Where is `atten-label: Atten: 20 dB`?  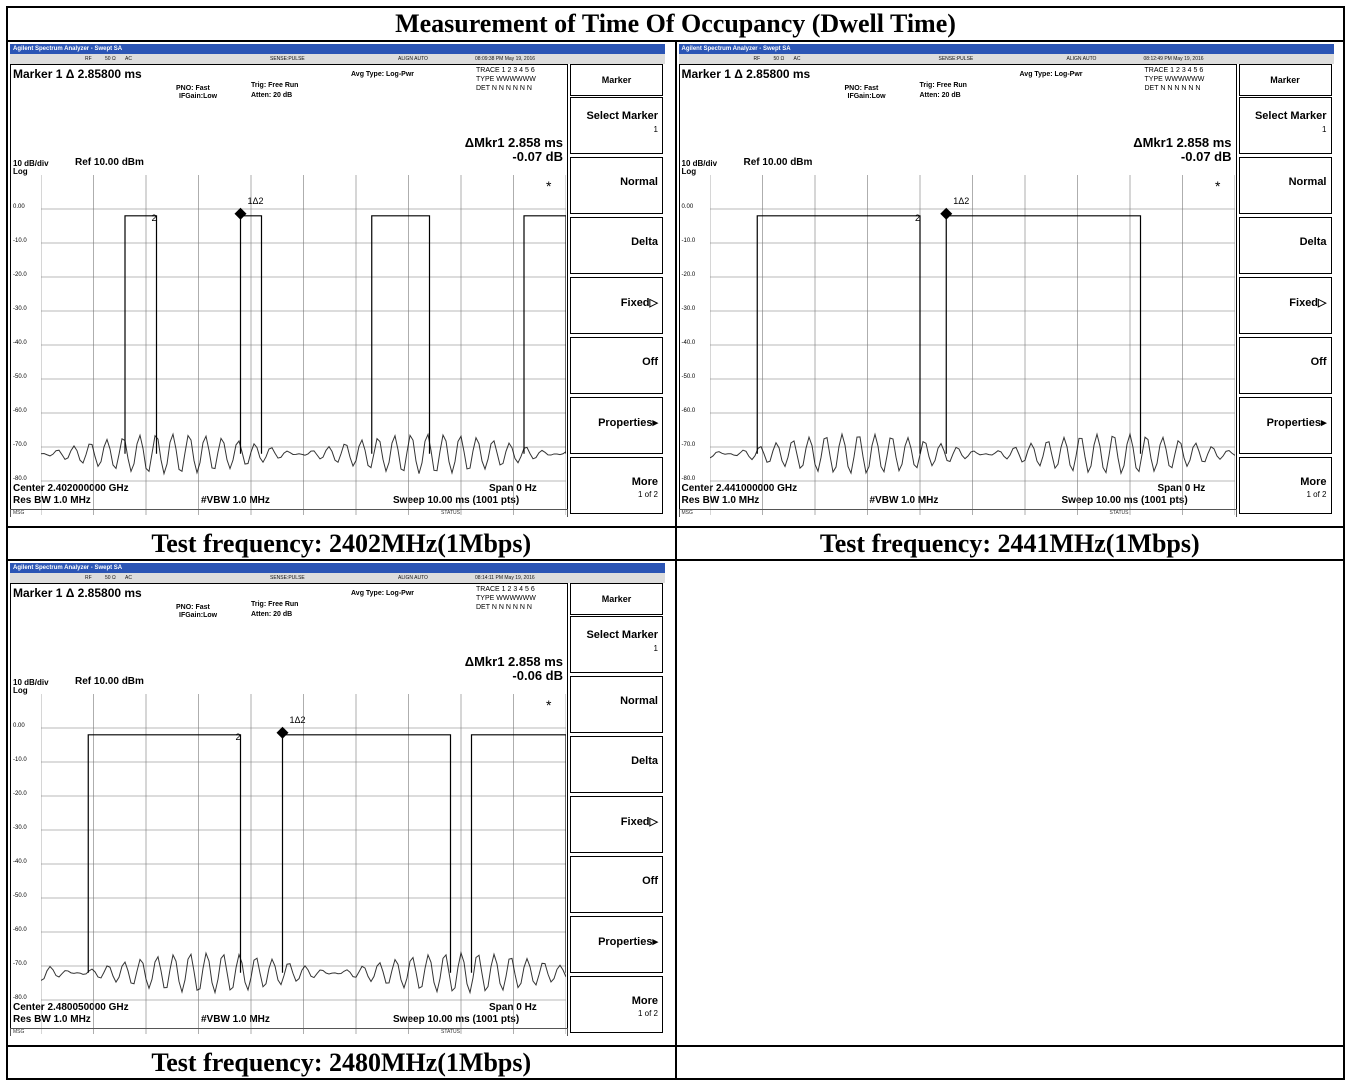
atten-label: Atten: 20 dB is located at coordinates (940, 96).